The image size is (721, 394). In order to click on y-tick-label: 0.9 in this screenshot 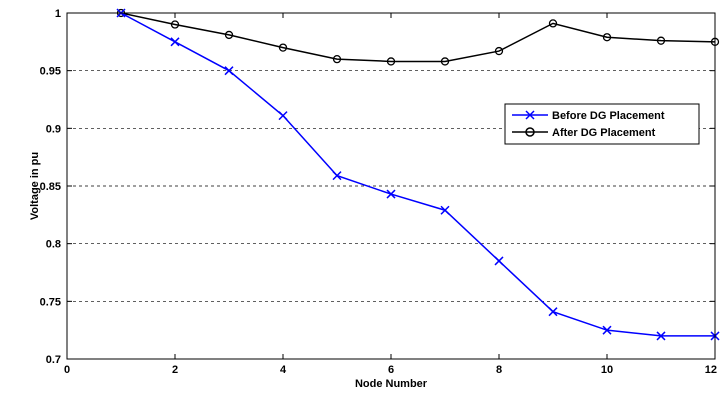, I will do `click(53, 129)`.